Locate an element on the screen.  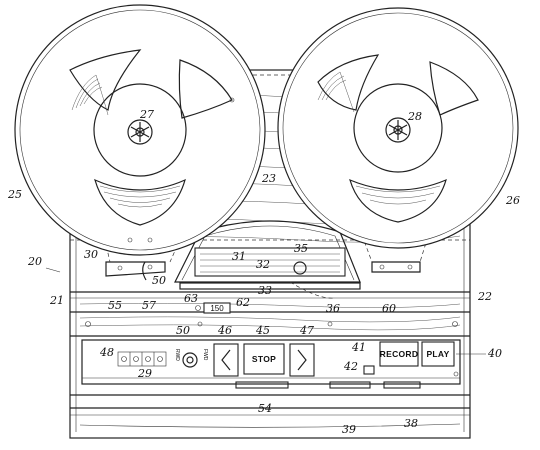
ref-bar: 33 is located at coordinates (265, 290).